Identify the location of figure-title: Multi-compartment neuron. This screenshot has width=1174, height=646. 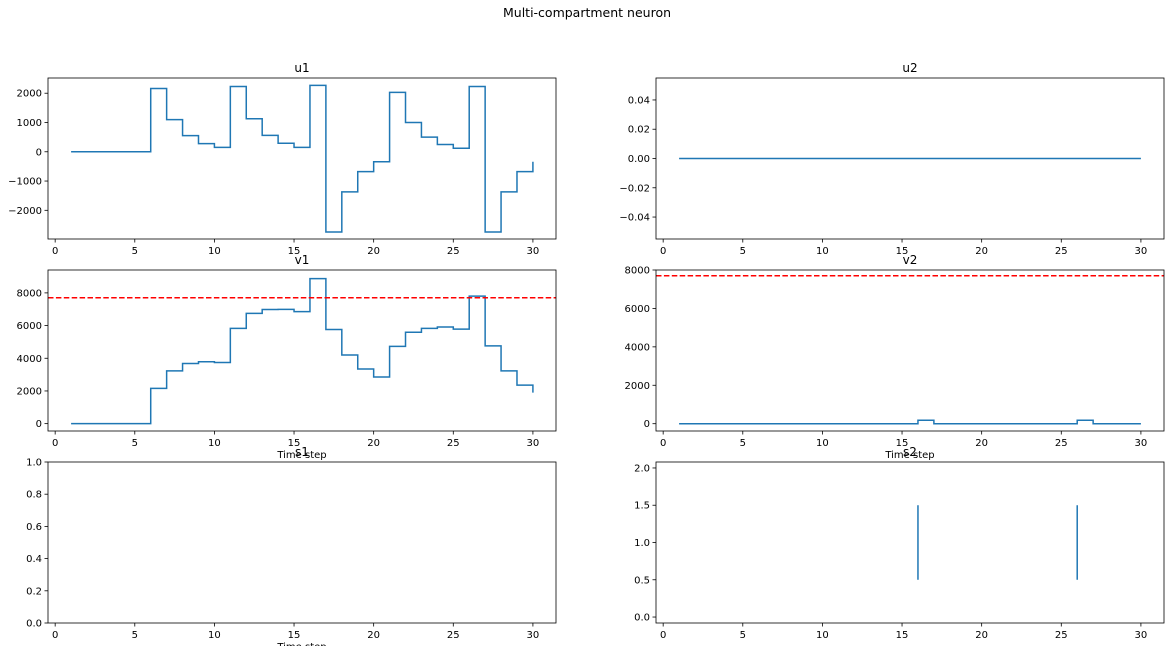
(587, 12).